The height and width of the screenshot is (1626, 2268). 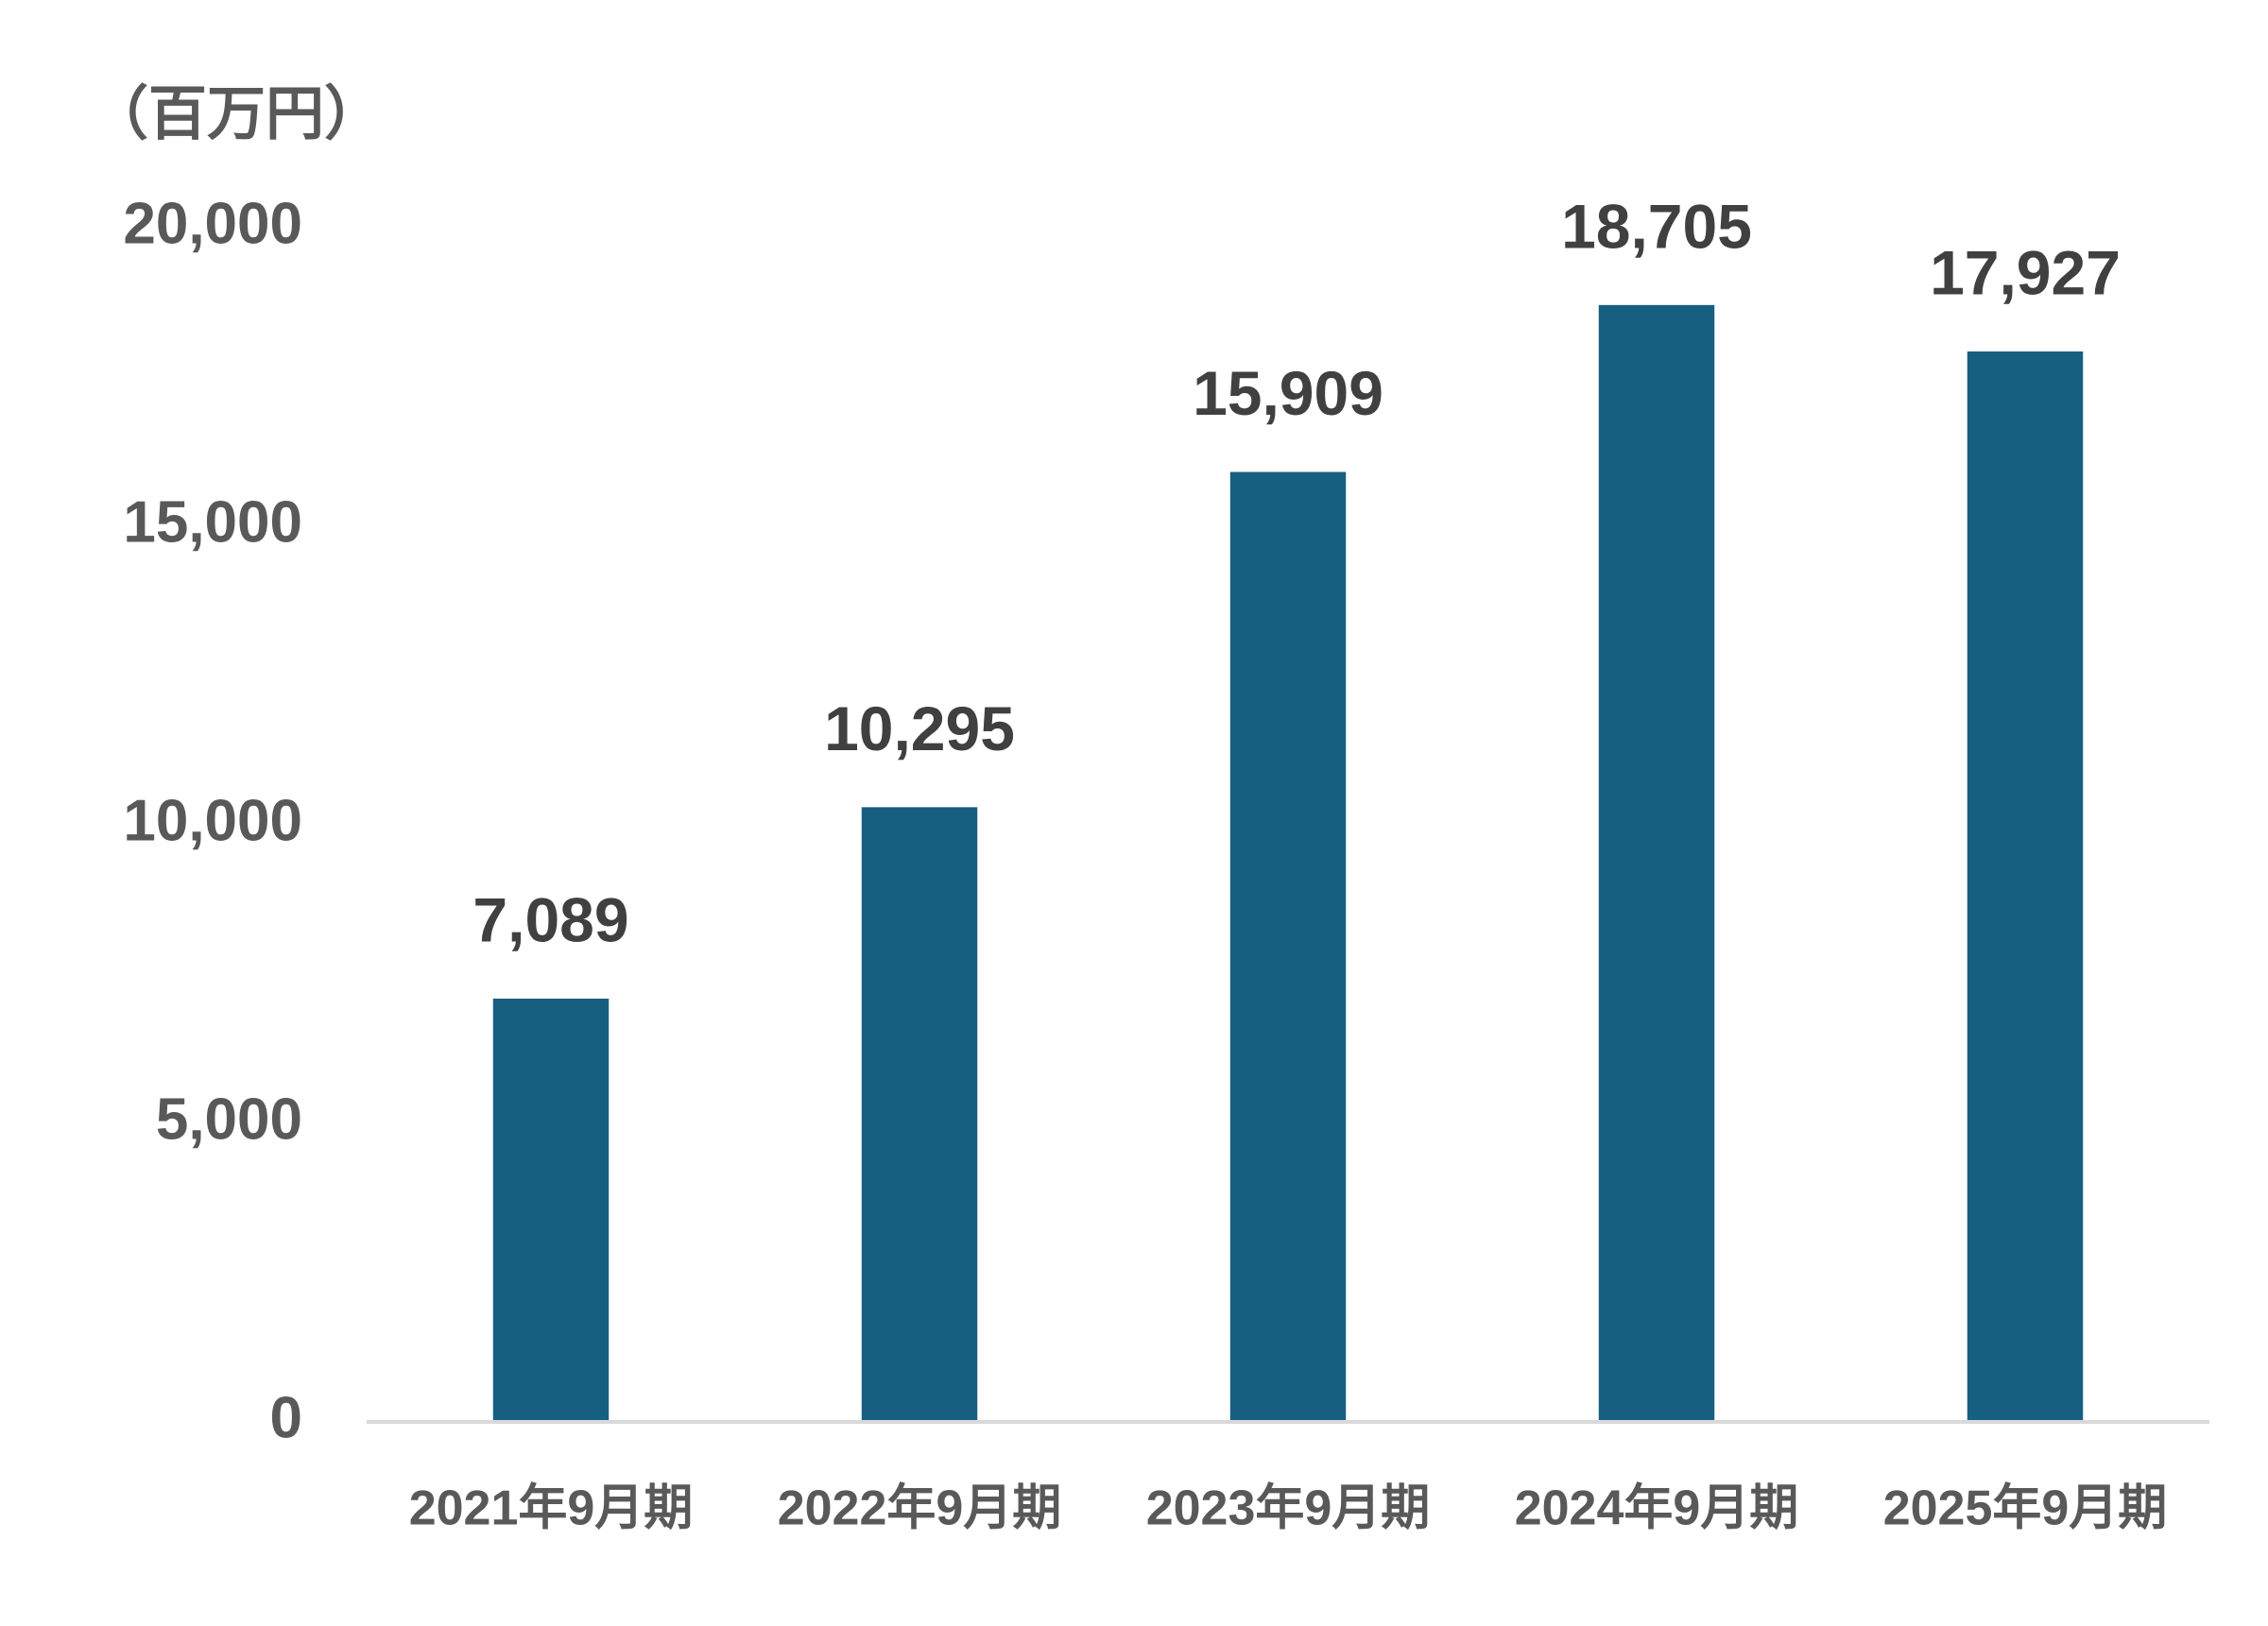 What do you see at coordinates (550, 919) in the screenshot?
I see `value-label: 7,089` at bounding box center [550, 919].